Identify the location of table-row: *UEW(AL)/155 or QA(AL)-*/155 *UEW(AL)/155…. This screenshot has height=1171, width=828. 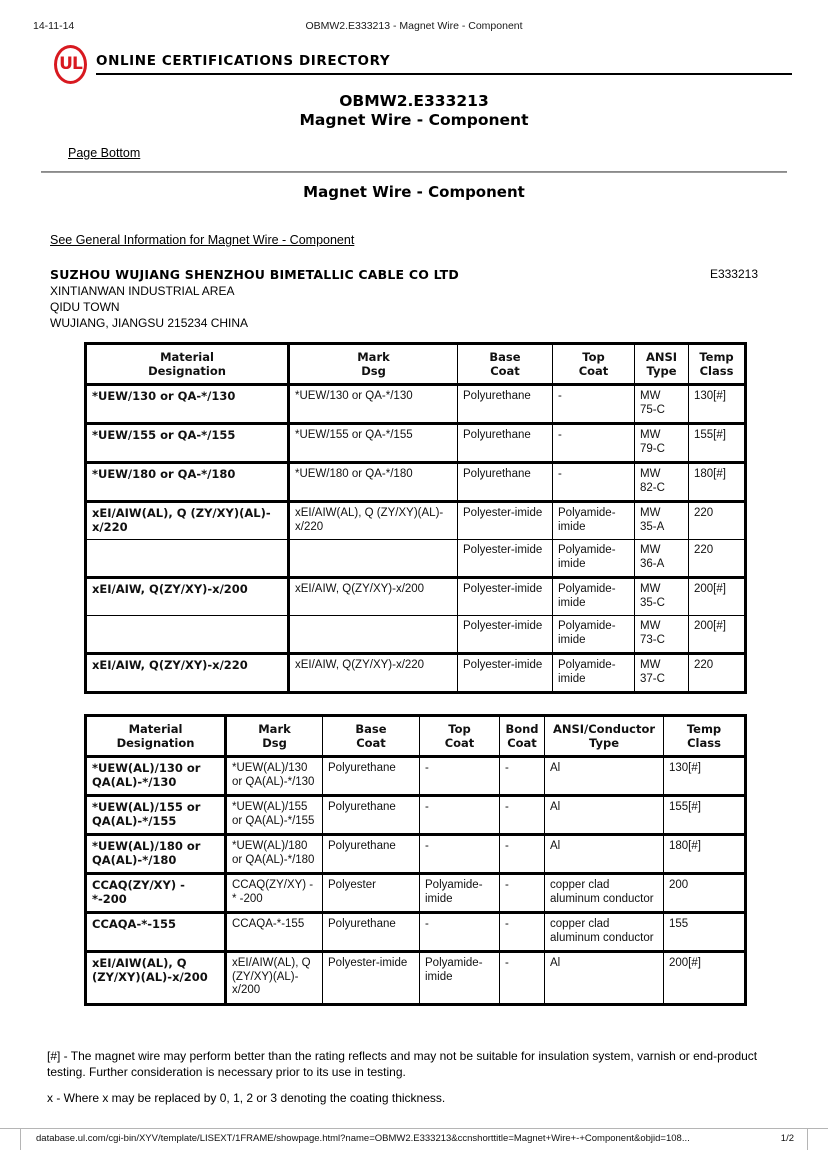
(415, 814).